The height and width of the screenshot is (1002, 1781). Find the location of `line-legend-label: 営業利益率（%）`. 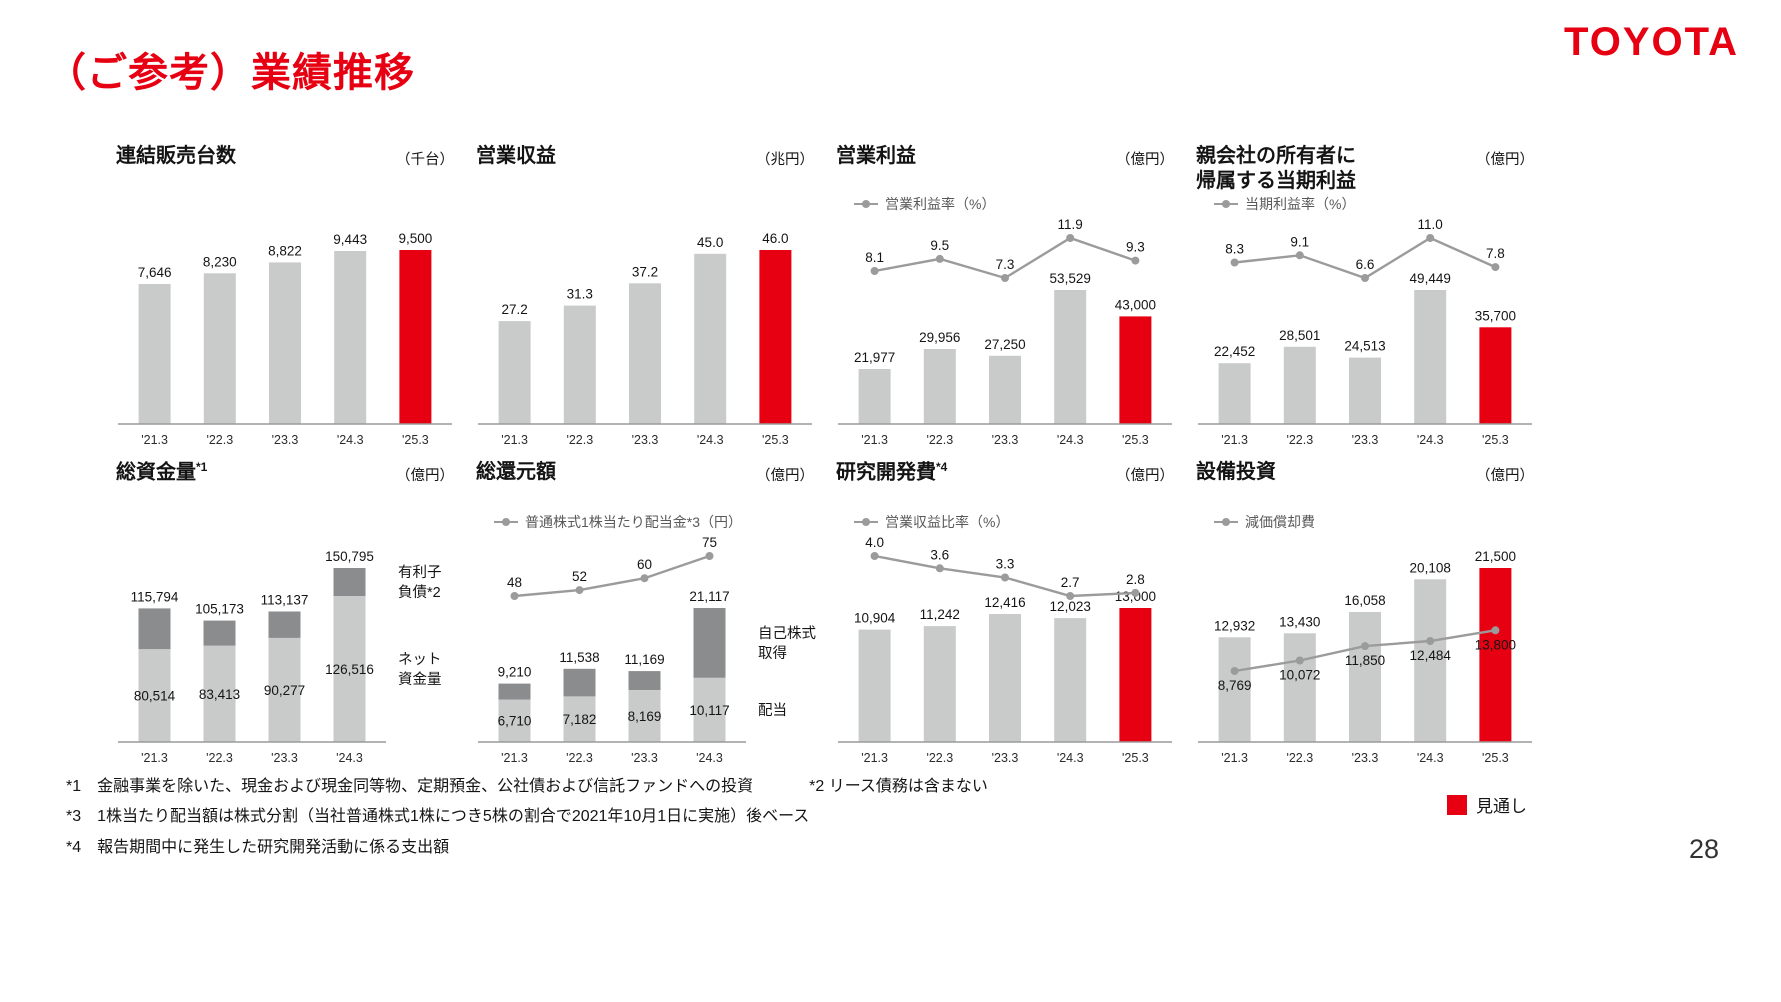

line-legend-label: 営業利益率（%） is located at coordinates (940, 204).